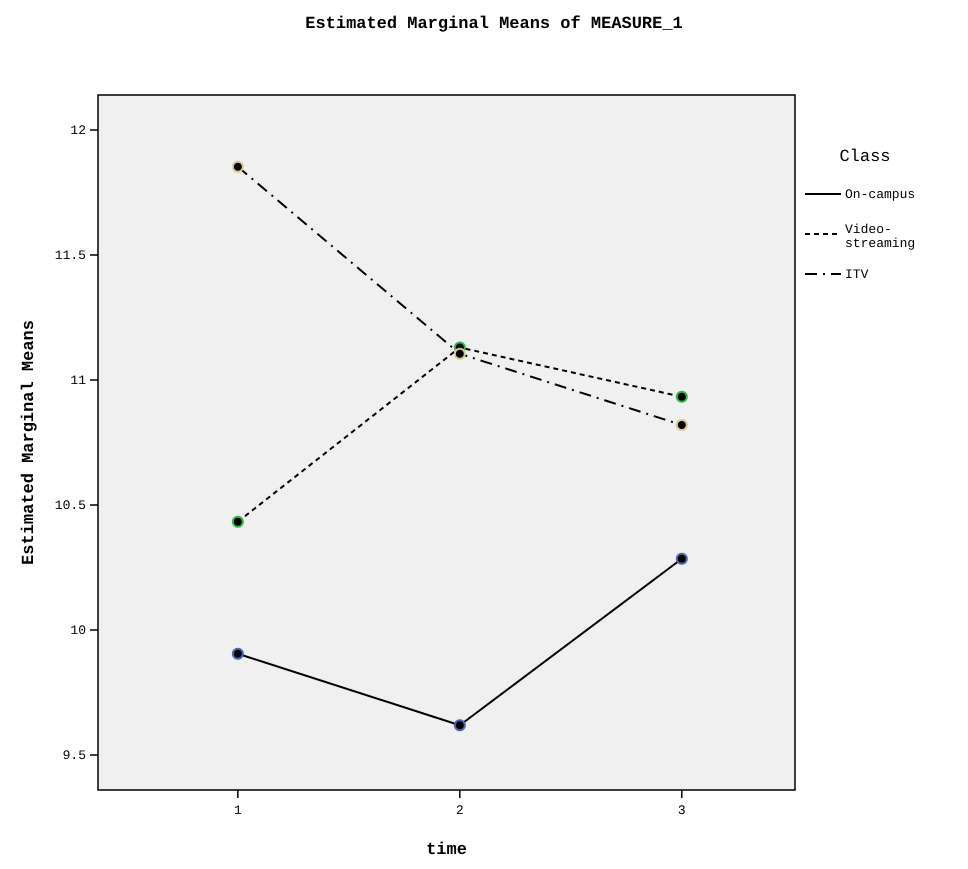 This screenshot has height=869, width=968. What do you see at coordinates (74, 755) in the screenshot?
I see `y-tick-label: 9.5` at bounding box center [74, 755].